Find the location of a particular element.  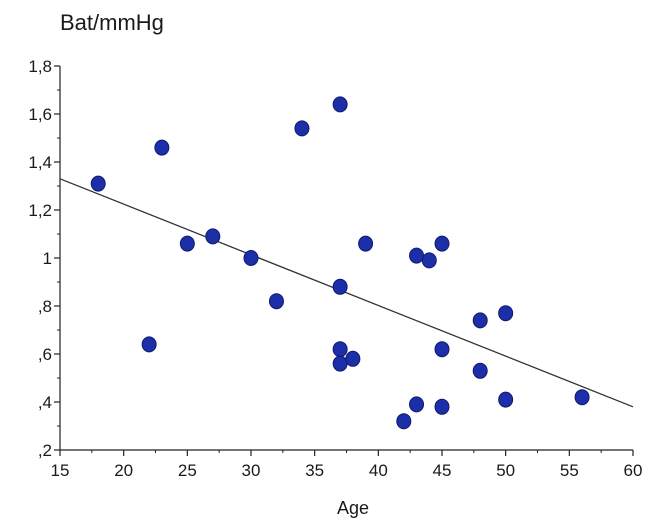

y-tick-label: ,6 is located at coordinates (45, 354).